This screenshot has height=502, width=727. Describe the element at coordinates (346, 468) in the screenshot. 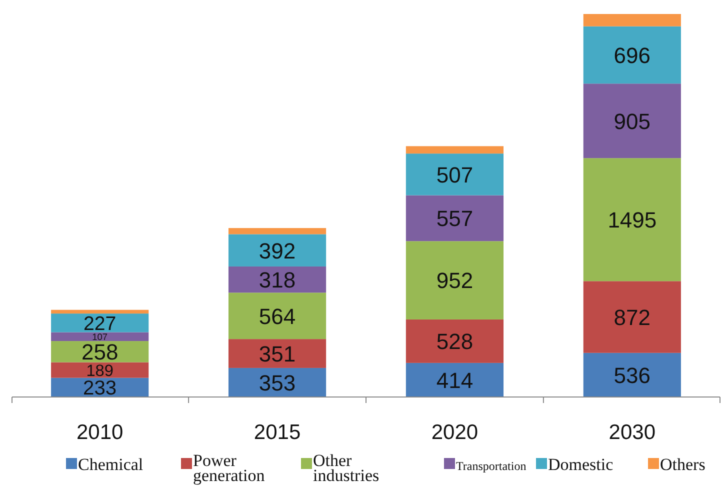

I see `legend-label: Other industries` at that location.